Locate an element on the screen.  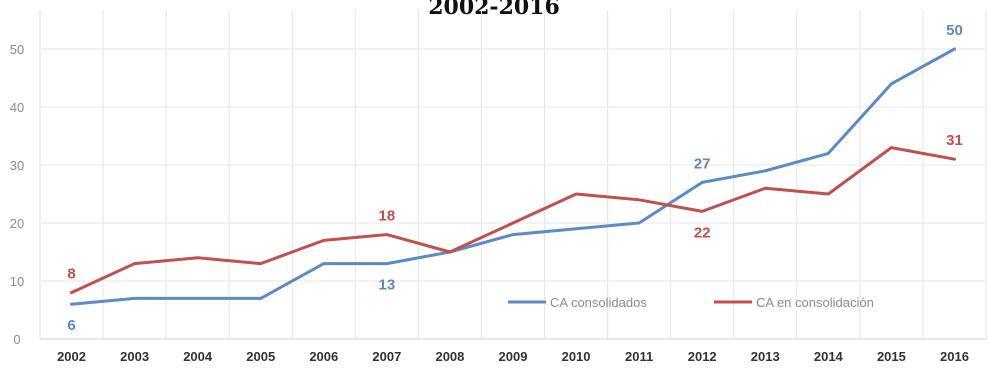
x-tick-label: 2009 is located at coordinates (513, 356).